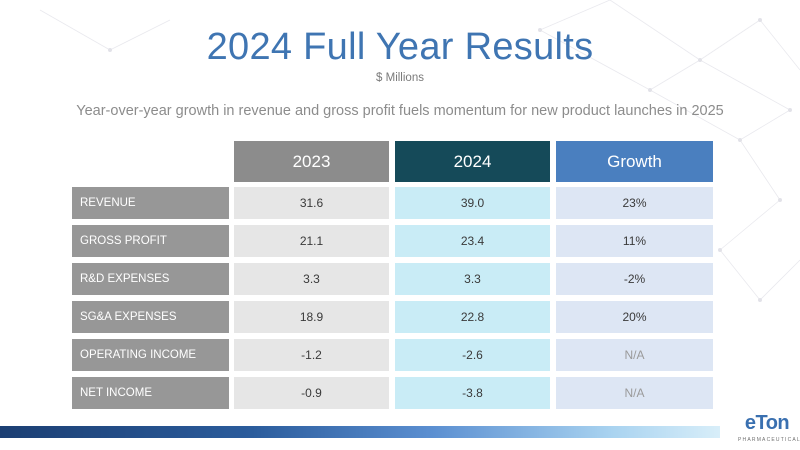  What do you see at coordinates (150, 393) in the screenshot?
I see `row-label: NET INCOME` at bounding box center [150, 393].